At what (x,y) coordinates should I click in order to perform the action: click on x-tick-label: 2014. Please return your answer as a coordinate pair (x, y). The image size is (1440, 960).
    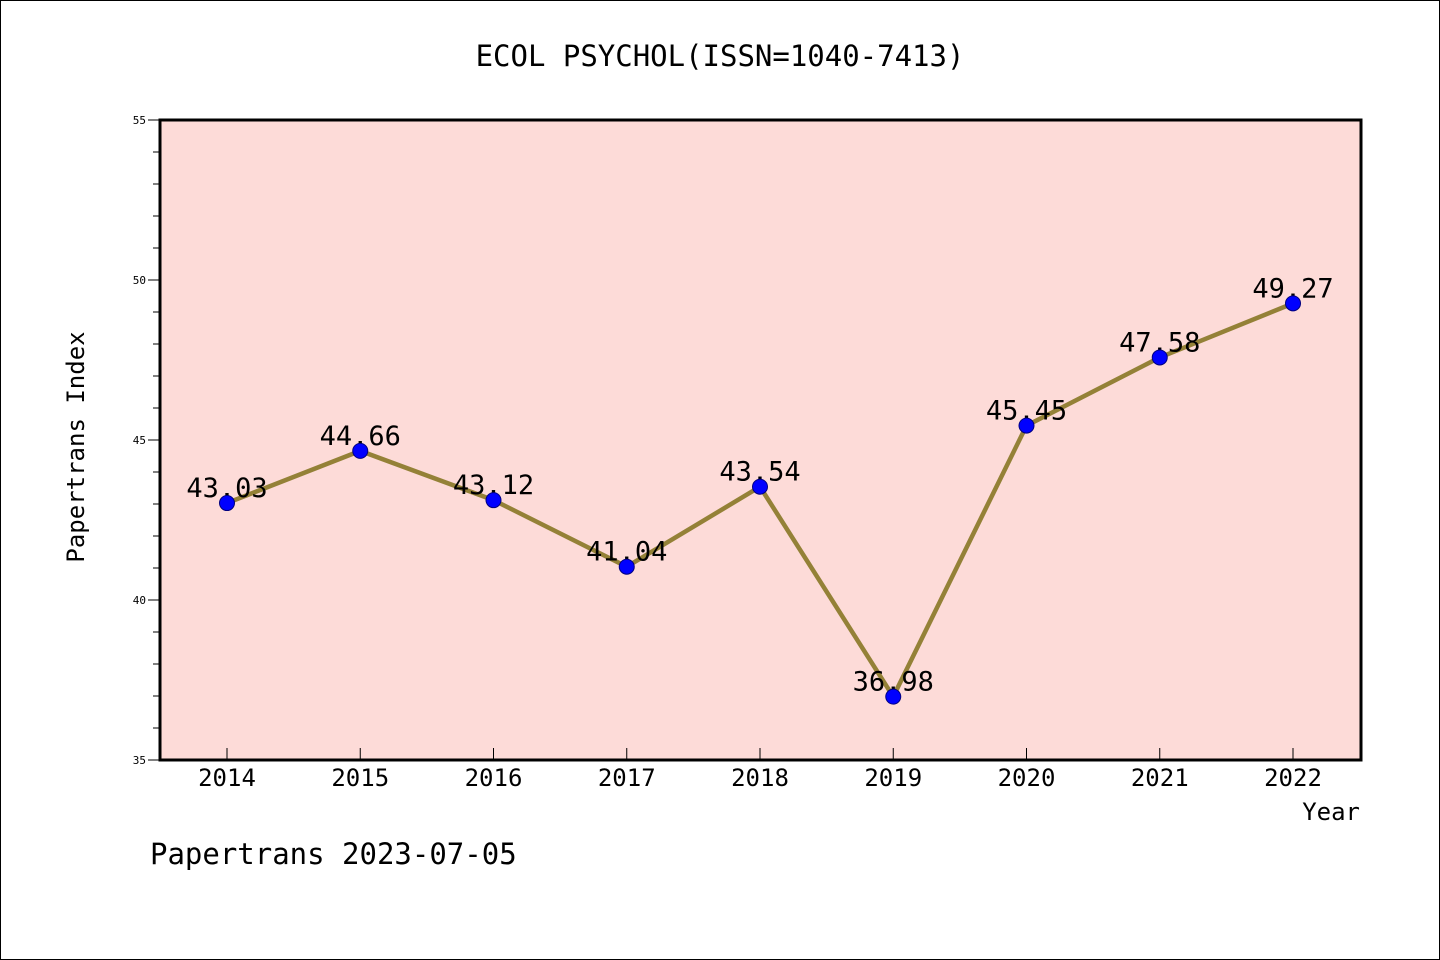
    Looking at the image, I should click on (227, 778).